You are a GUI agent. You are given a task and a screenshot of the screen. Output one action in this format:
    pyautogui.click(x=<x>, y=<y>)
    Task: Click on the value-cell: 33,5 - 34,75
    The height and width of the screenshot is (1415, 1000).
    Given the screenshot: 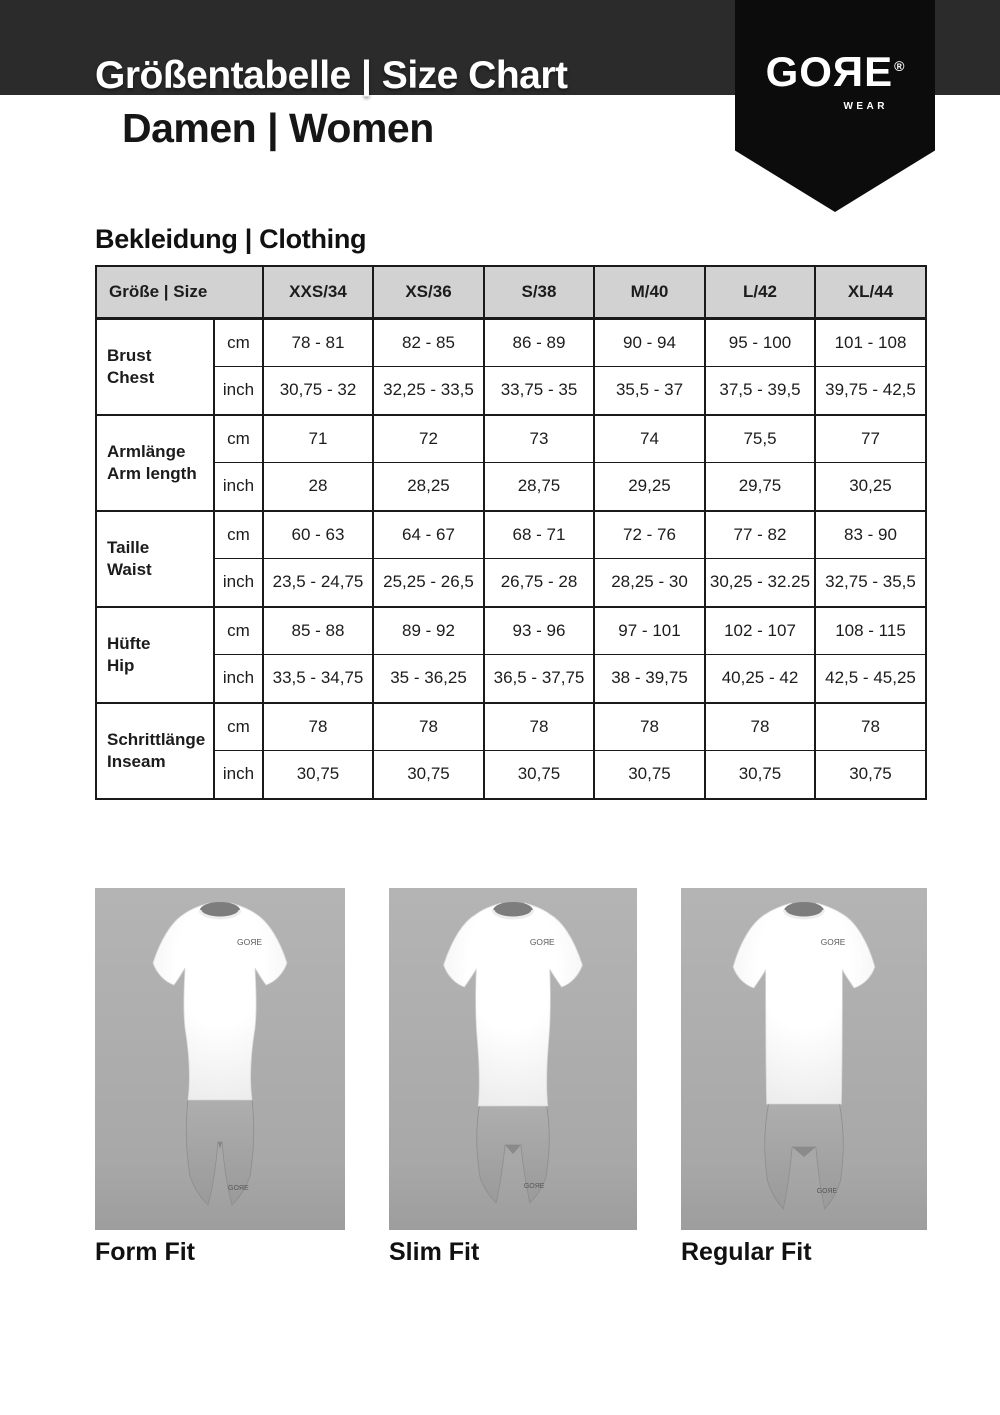 What is the action you would take?
    pyautogui.click(x=318, y=679)
    